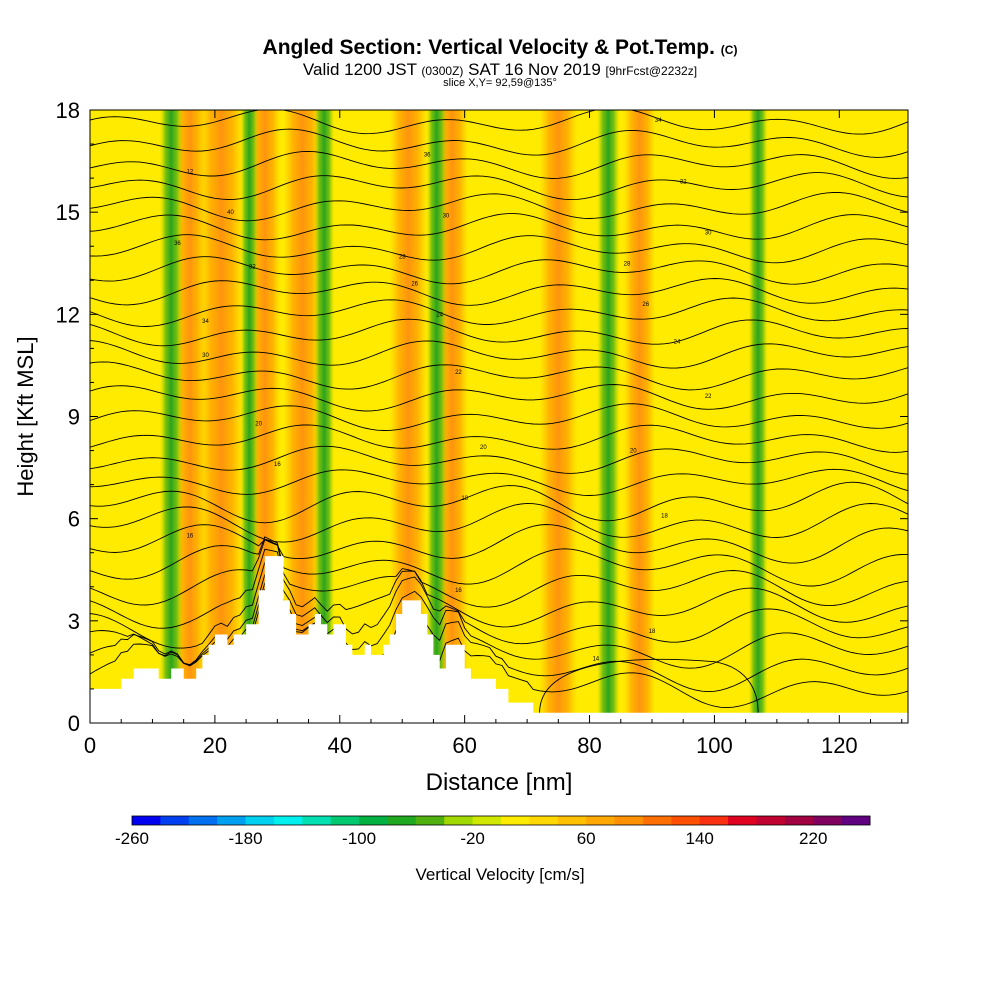  Describe the element at coordinates (442, 71) in the screenshot. I see `valid-utc: (0300Z)` at that location.